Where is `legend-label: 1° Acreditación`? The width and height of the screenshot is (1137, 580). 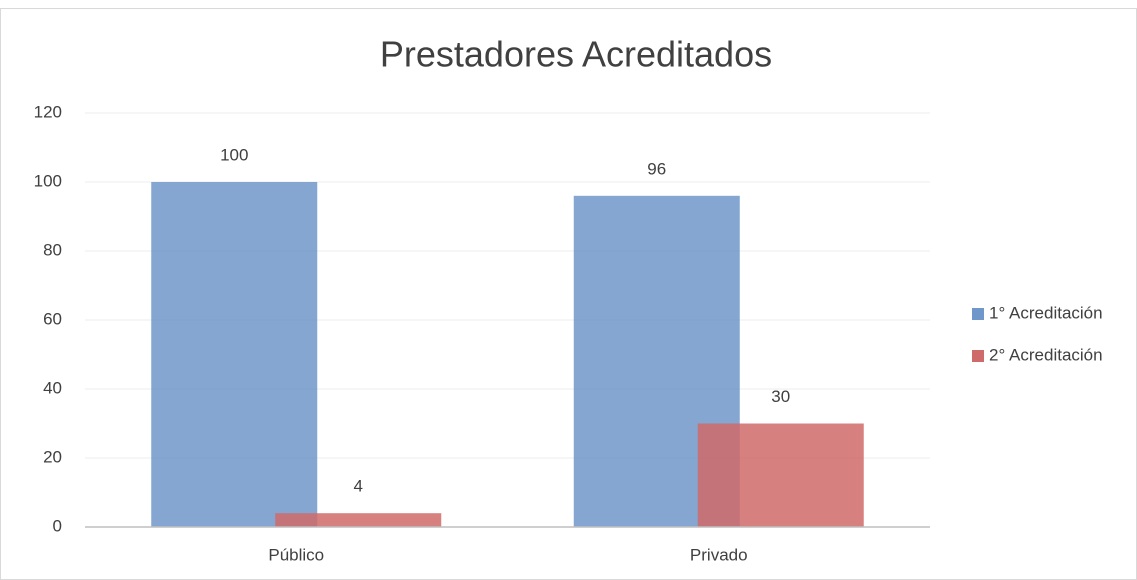
legend-label: 1° Acreditación is located at coordinates (1046, 312).